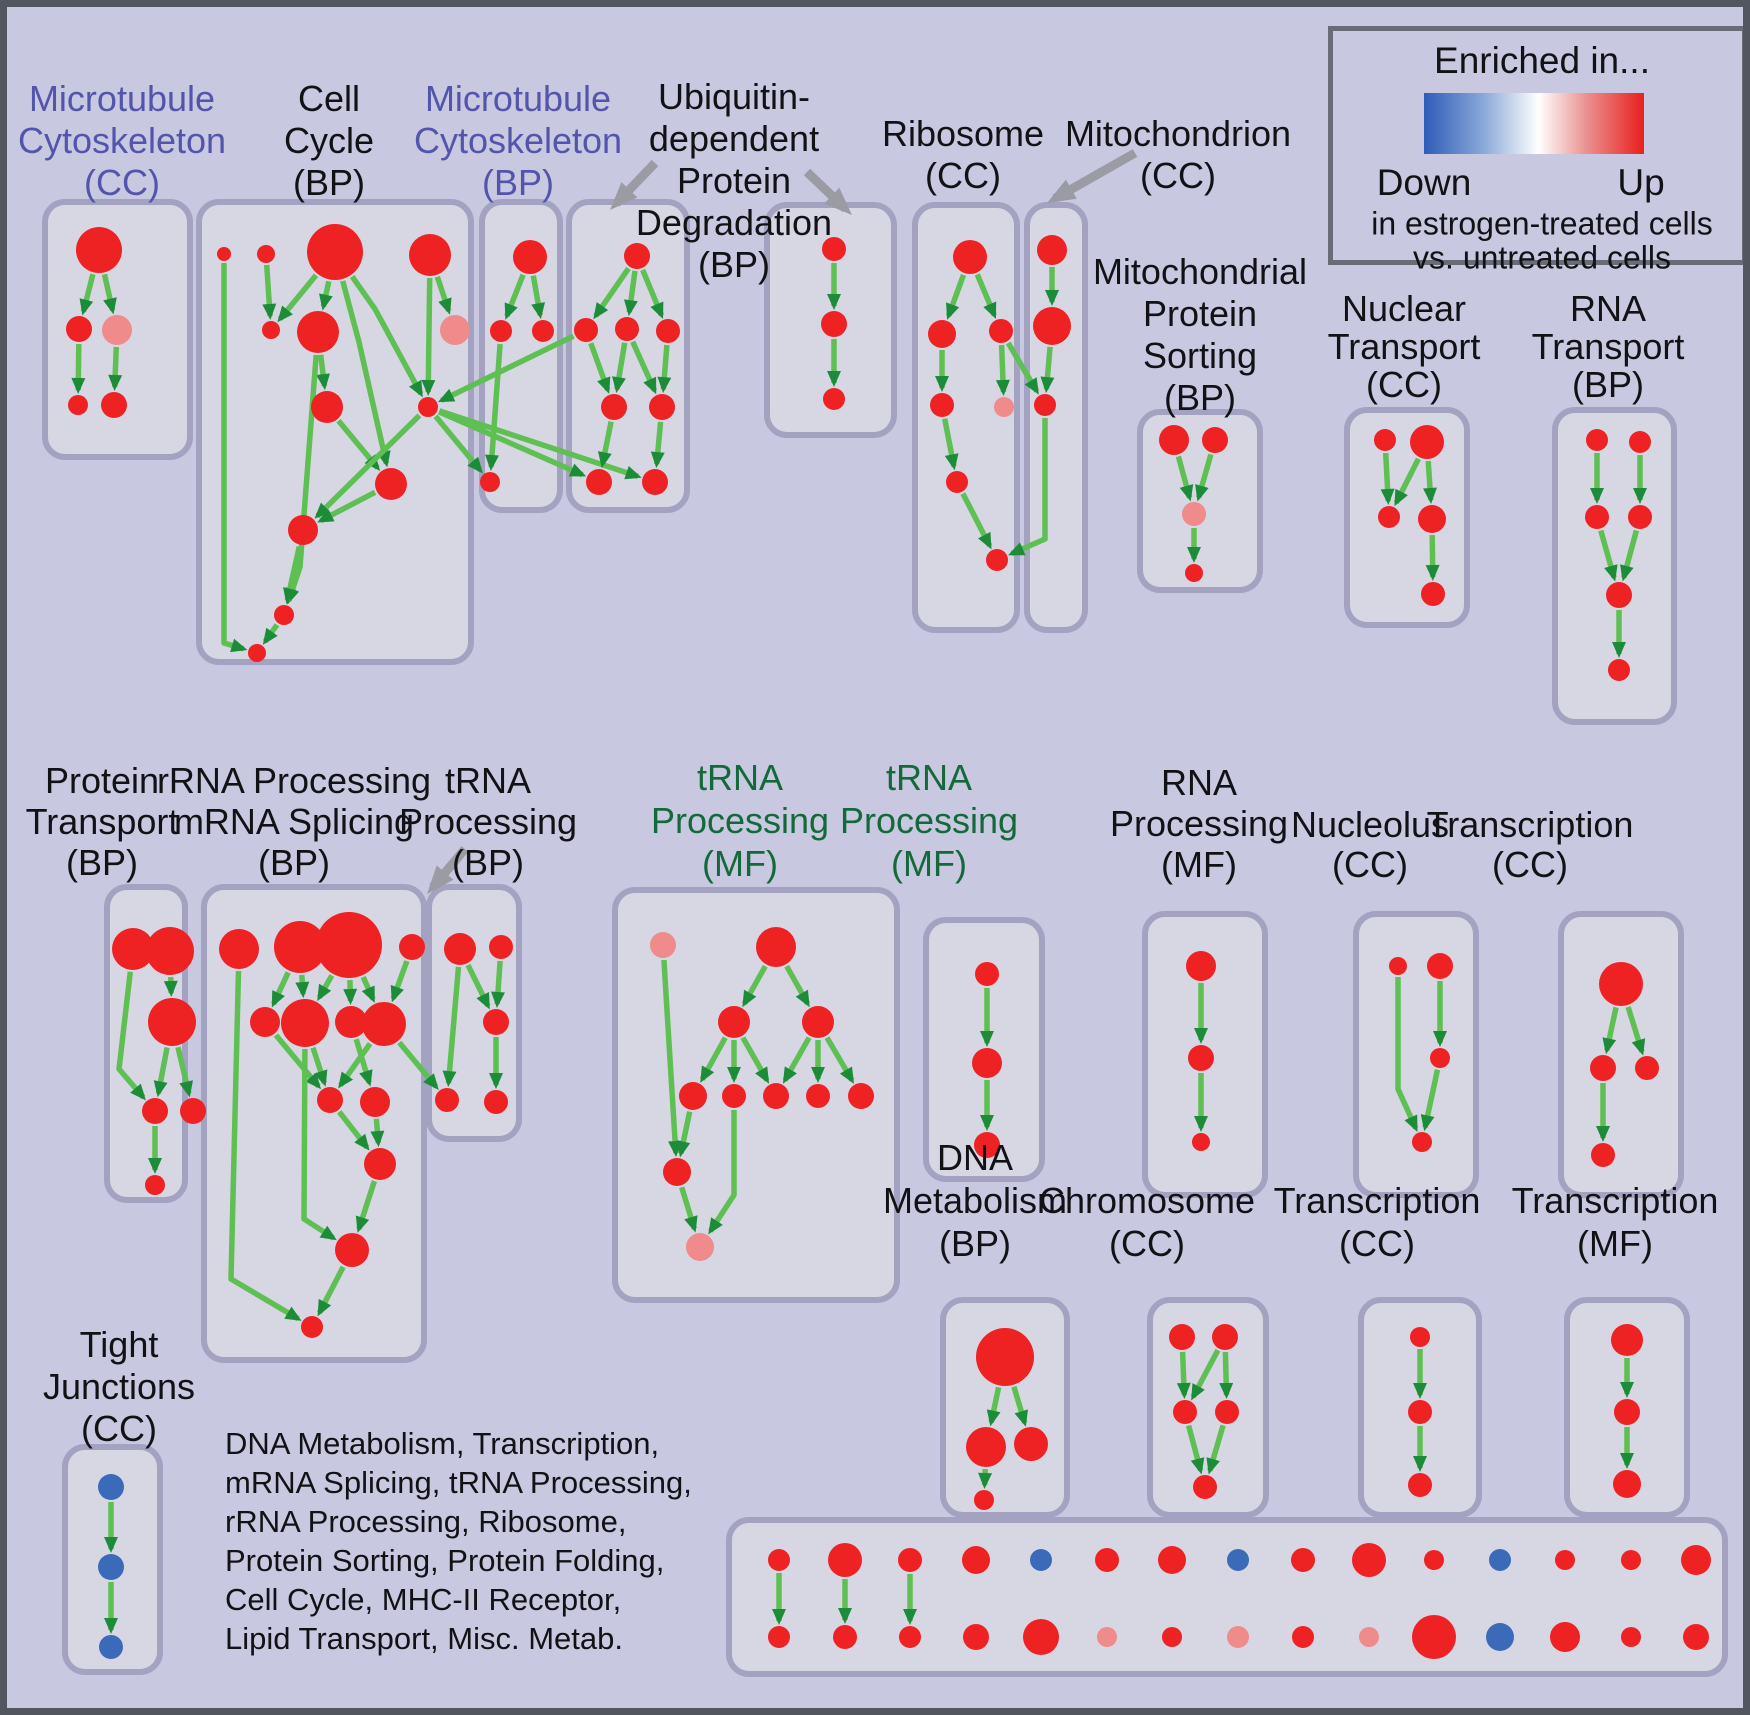 The image size is (1750, 1715). I want to click on legend-down-label: Down, so click(1424, 182).